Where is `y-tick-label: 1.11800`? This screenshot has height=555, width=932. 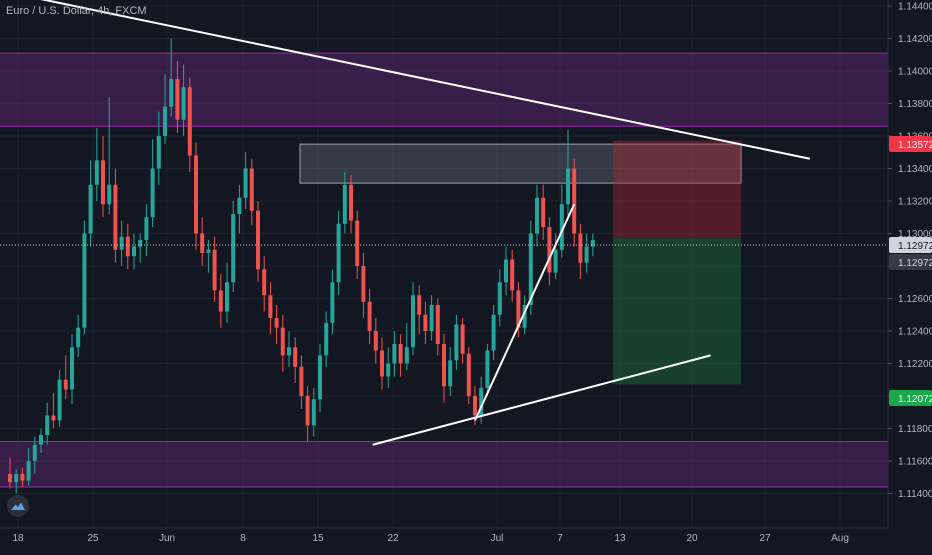
y-tick-label: 1.11800 is located at coordinates (915, 429).